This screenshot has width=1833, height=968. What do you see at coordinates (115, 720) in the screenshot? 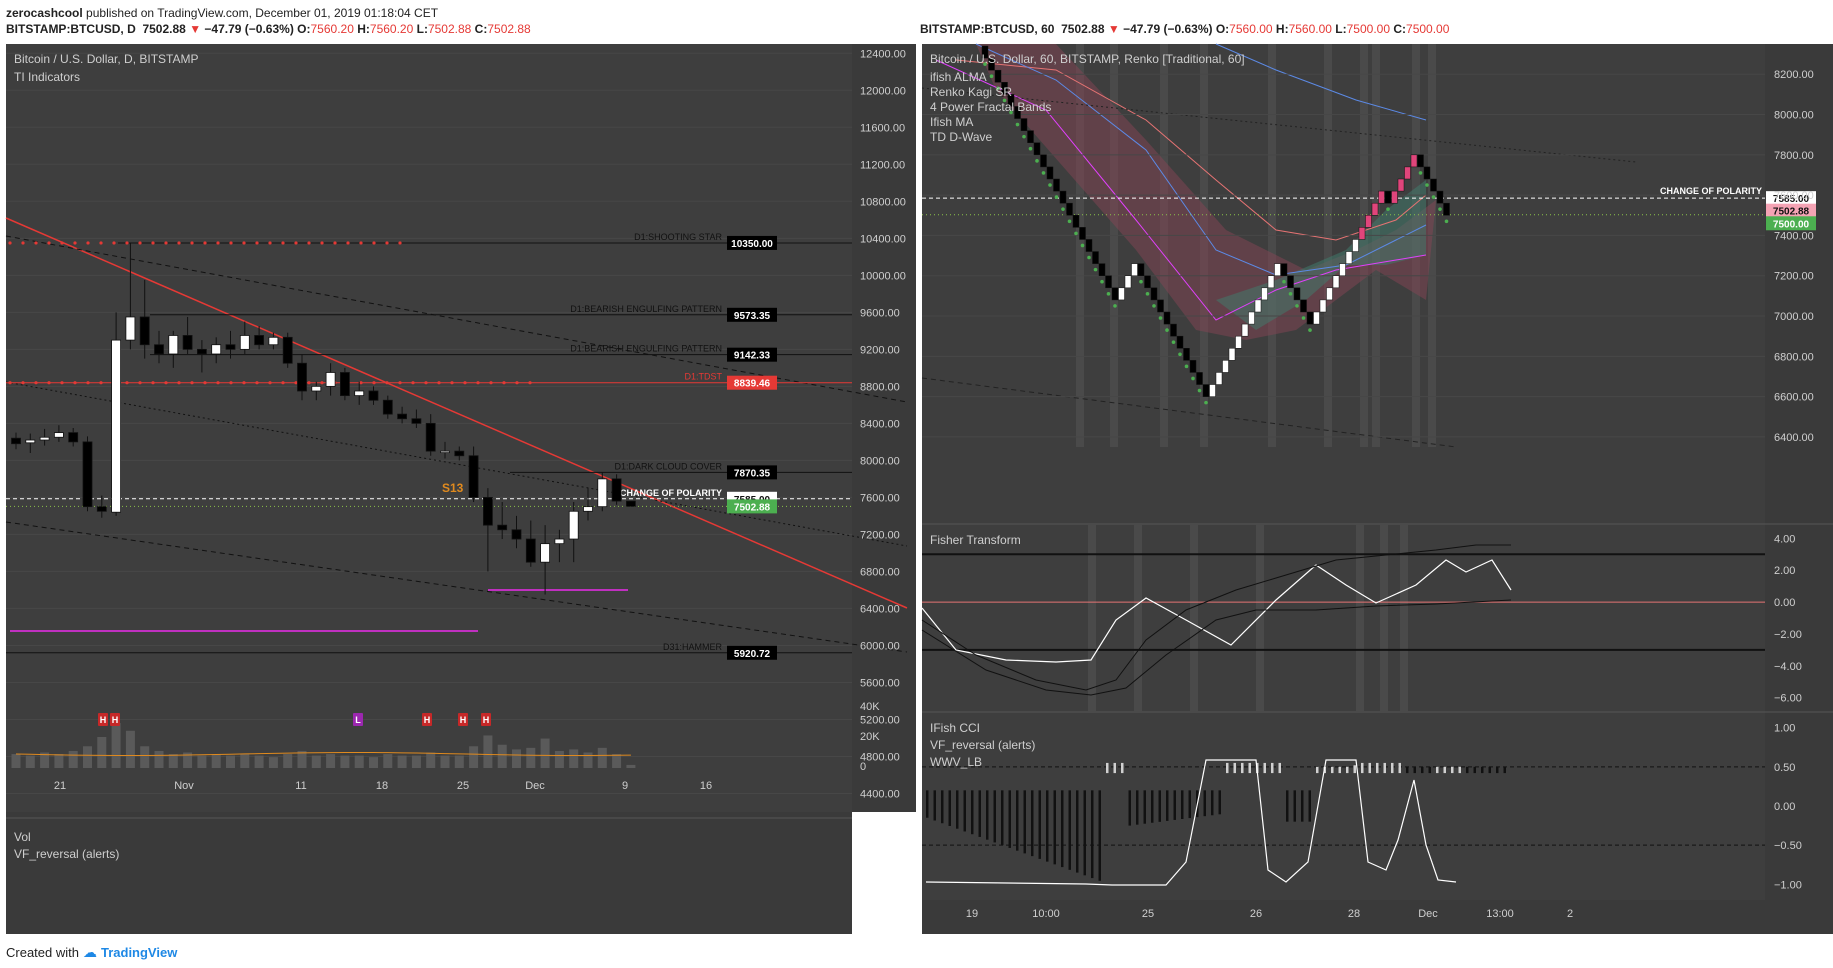
I see `signal-marker-label: H` at bounding box center [115, 720].